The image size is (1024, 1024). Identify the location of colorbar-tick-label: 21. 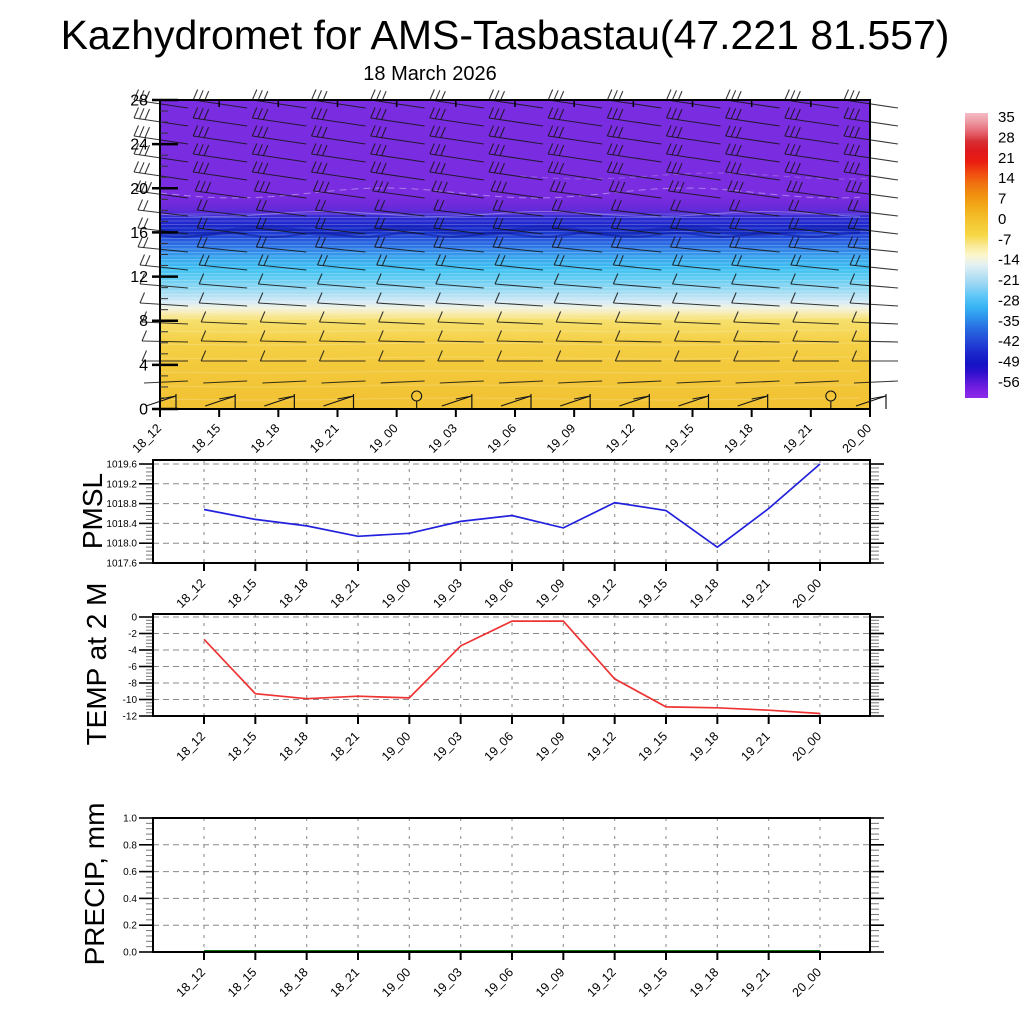
(1006, 158).